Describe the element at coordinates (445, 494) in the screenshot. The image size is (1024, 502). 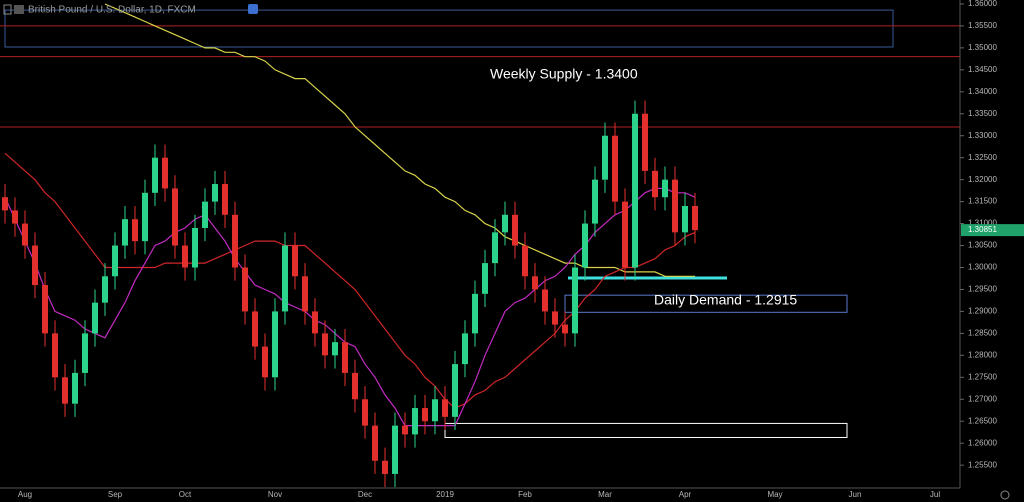
I see `x-tick-label: 2019` at that location.